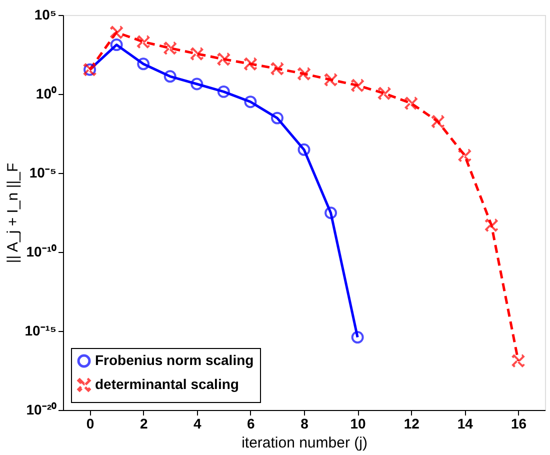 This screenshot has height=455, width=550. Describe the element at coordinates (358, 424) in the screenshot. I see `x-tick-label: 10` at that location.